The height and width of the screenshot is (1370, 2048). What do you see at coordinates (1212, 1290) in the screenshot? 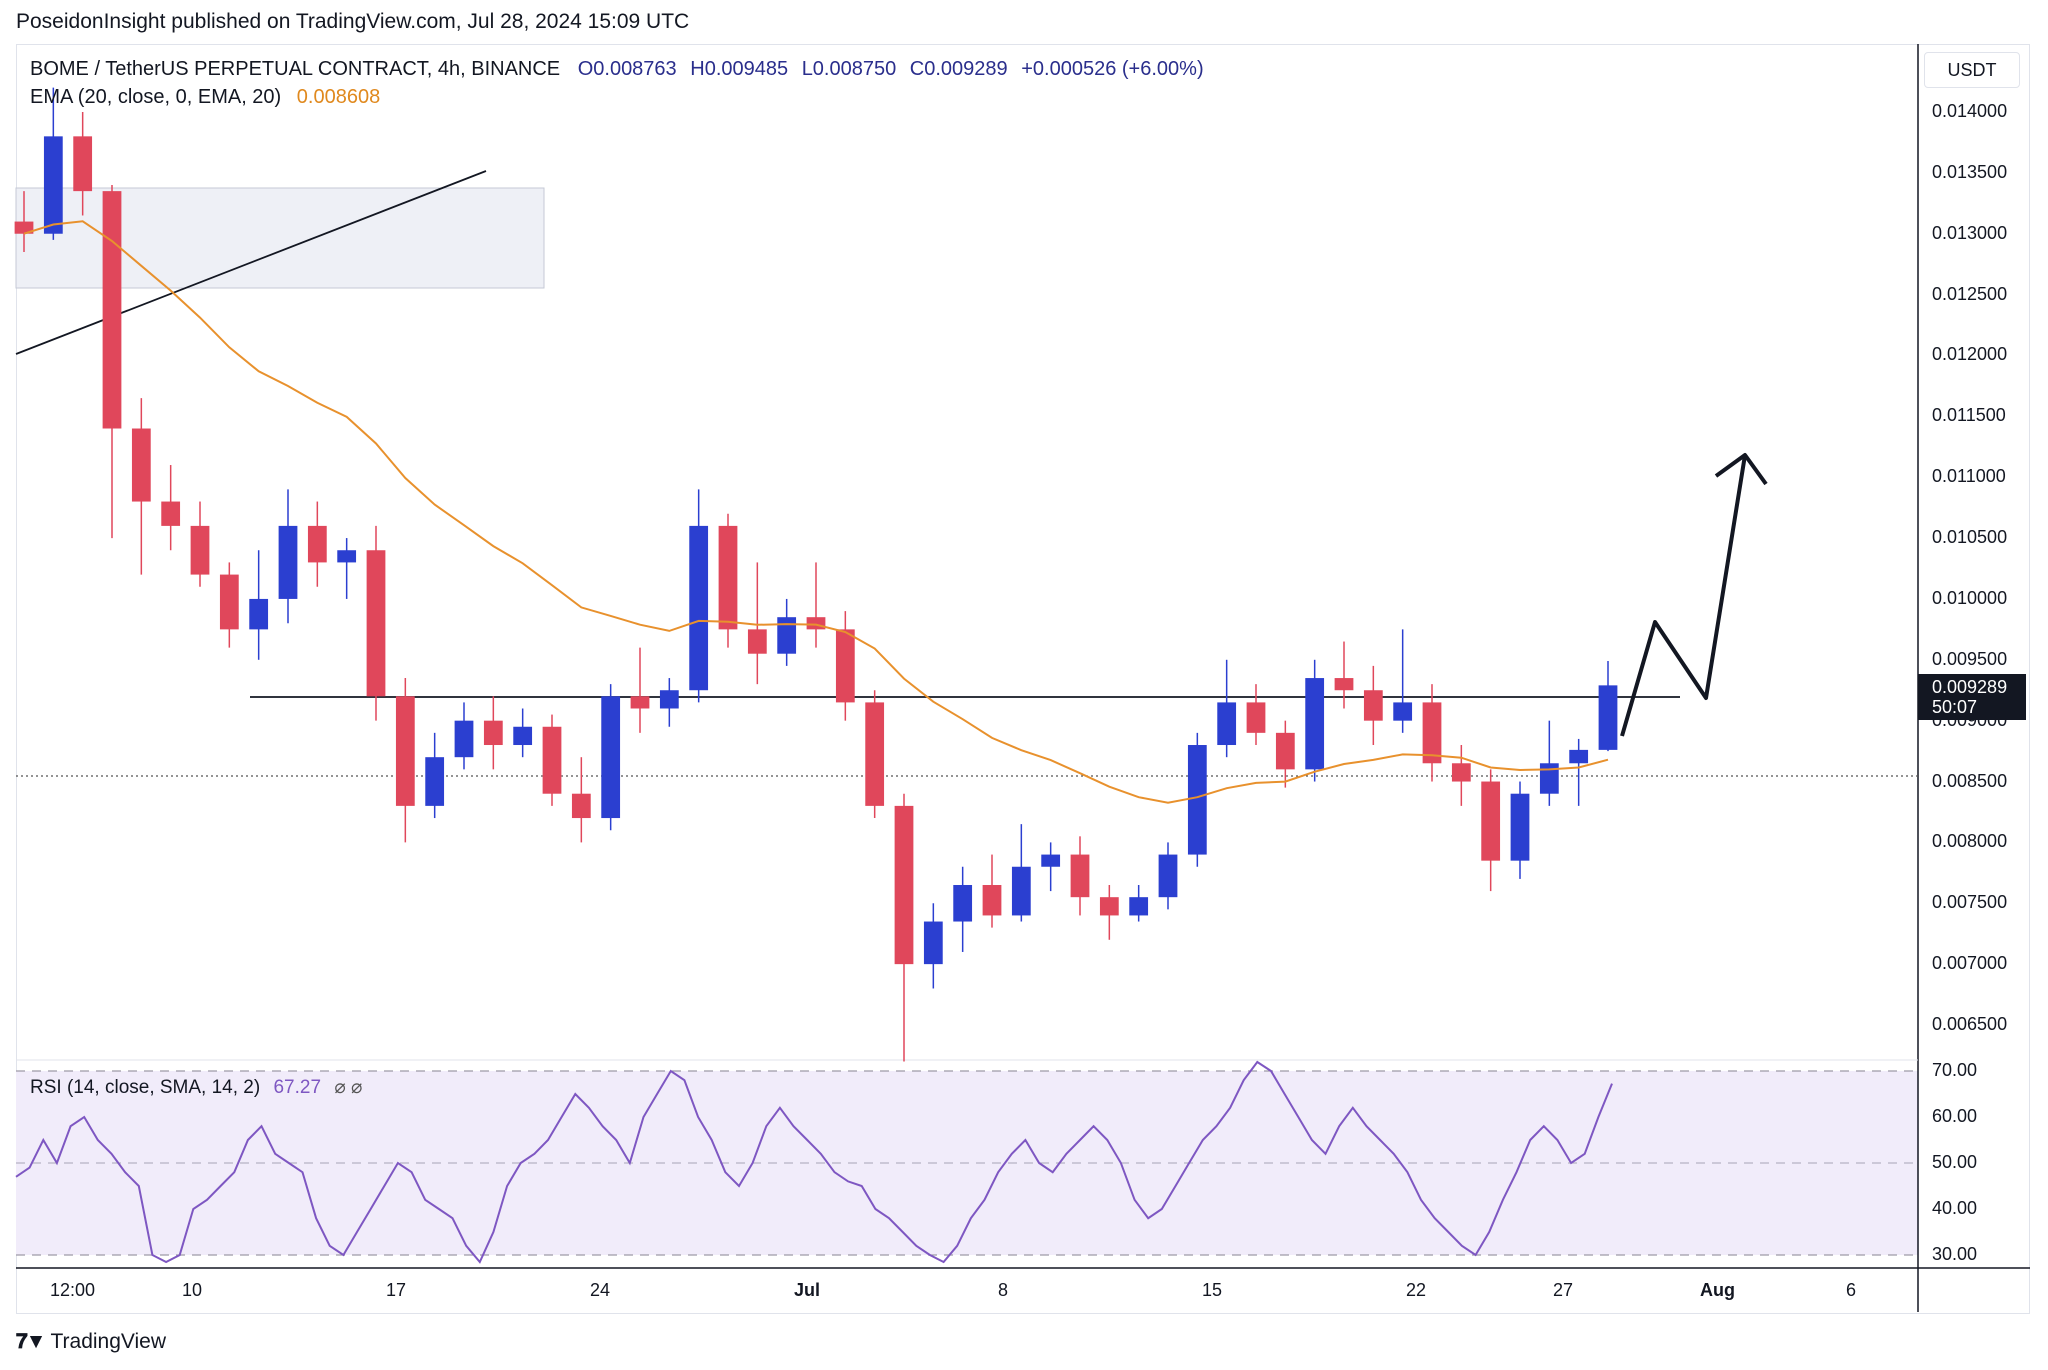
I see `time-tick-label: 15` at bounding box center [1212, 1290].